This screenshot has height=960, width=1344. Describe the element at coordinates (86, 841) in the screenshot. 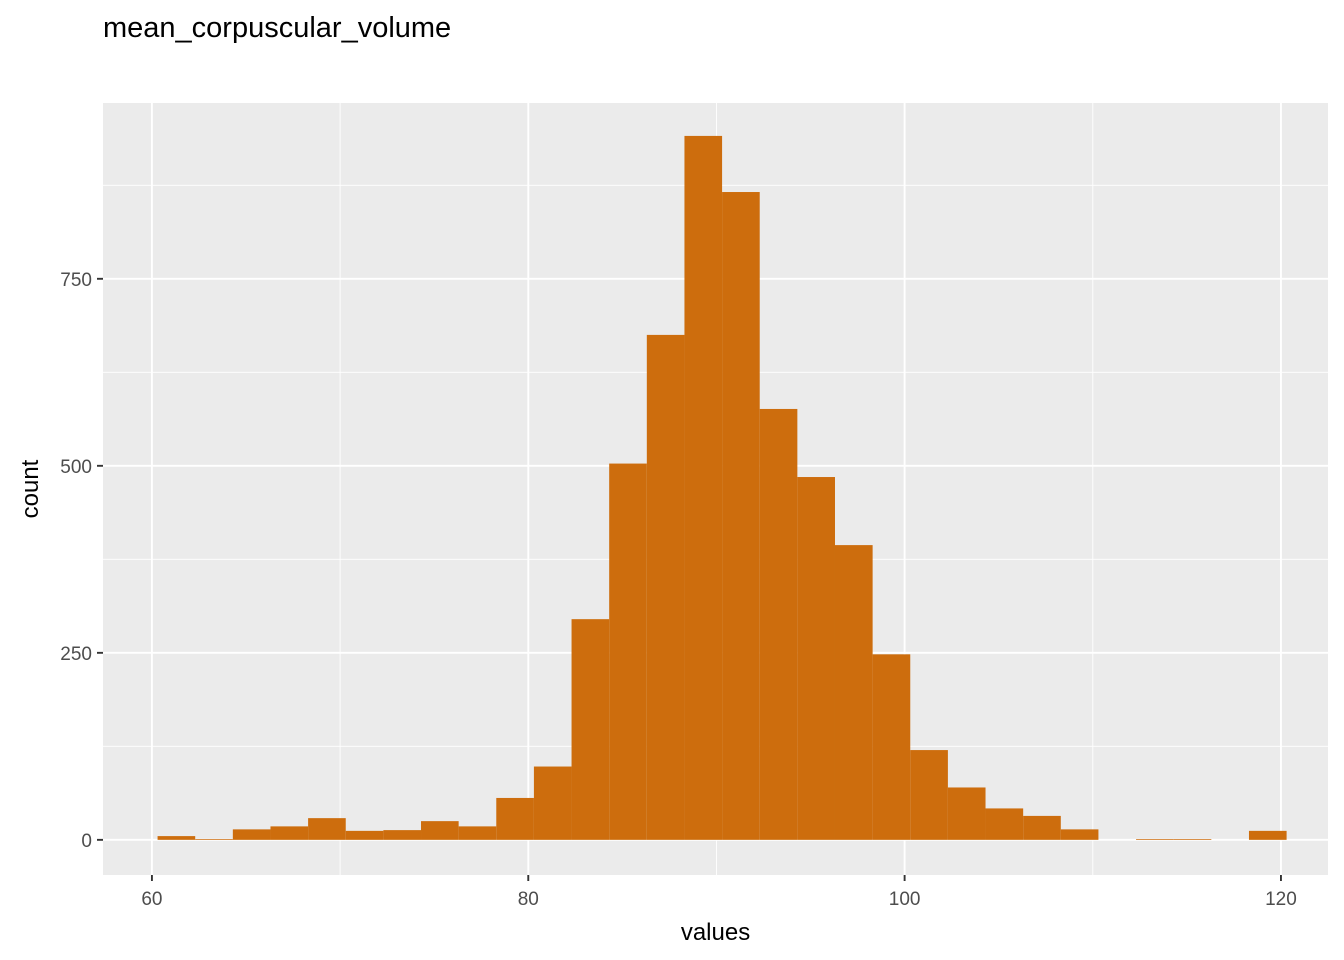

I see `y-tick-label: 0` at that location.